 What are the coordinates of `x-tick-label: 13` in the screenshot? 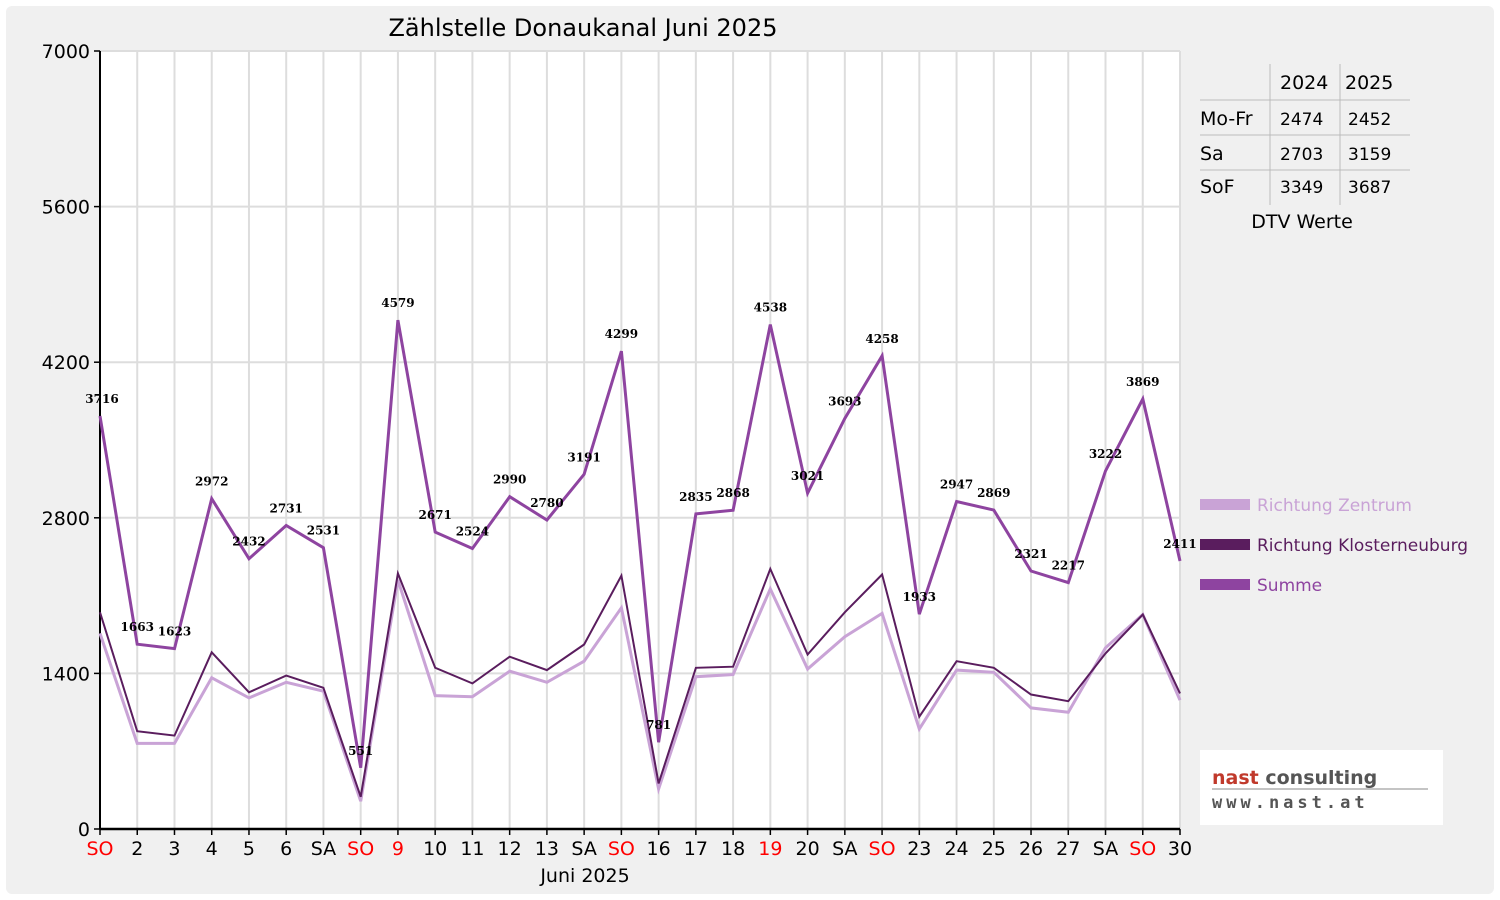 It's located at (547, 849).